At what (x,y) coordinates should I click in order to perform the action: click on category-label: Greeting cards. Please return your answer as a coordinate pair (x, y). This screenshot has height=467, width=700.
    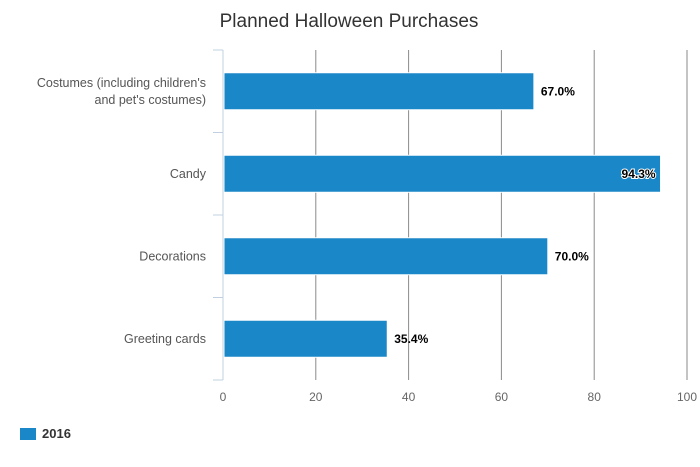
    Looking at the image, I should click on (165, 339).